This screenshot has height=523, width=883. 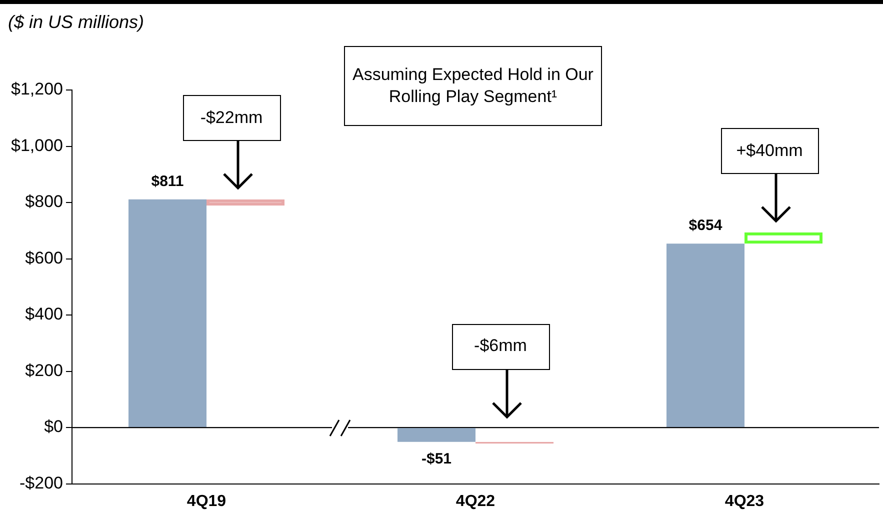 What do you see at coordinates (231, 118) in the screenshot?
I see `annotation: -$22mm` at bounding box center [231, 118].